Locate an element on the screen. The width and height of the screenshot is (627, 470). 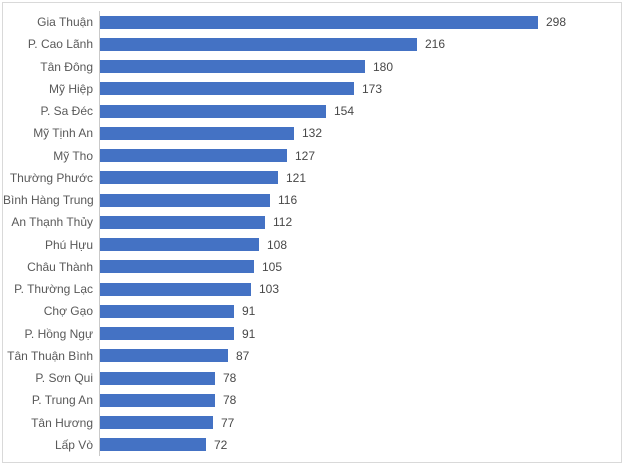
chart-row: Châu Thành 105 is located at coordinates (312, 267).